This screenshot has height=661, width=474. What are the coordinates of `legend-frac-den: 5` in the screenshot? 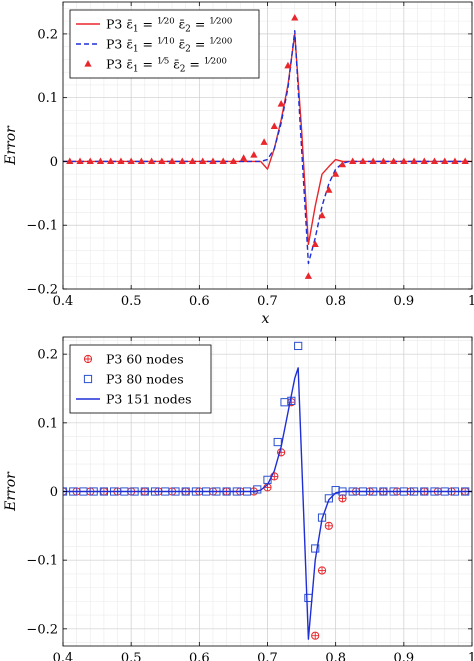 It's located at (166, 62).